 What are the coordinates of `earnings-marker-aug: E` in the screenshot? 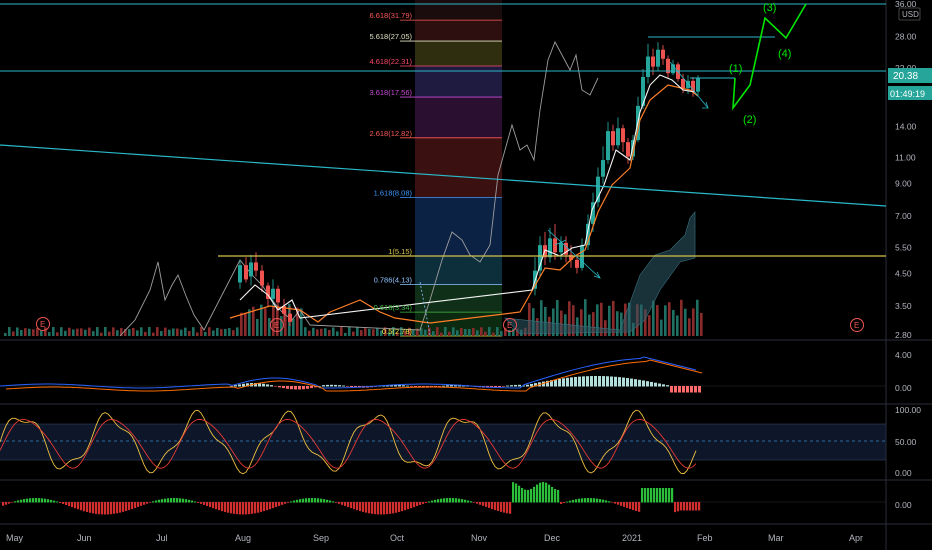 It's located at (276, 325).